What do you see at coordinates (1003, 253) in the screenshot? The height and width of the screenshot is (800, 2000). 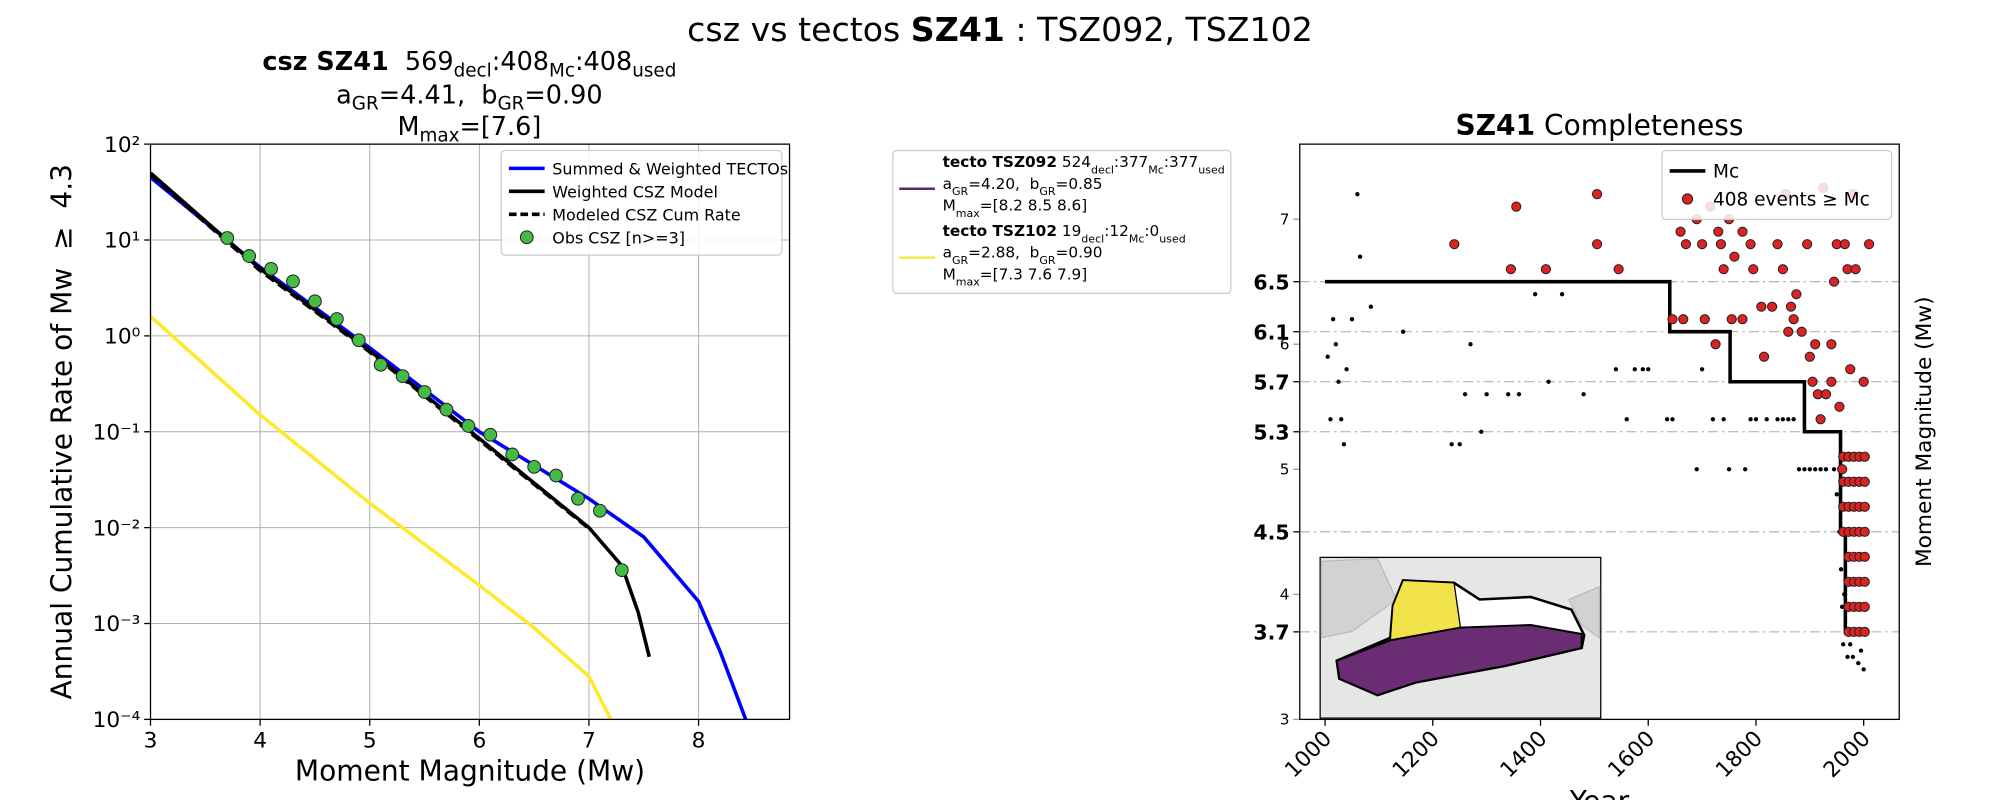 I see `text-run: =2.88, b` at bounding box center [1003, 253].